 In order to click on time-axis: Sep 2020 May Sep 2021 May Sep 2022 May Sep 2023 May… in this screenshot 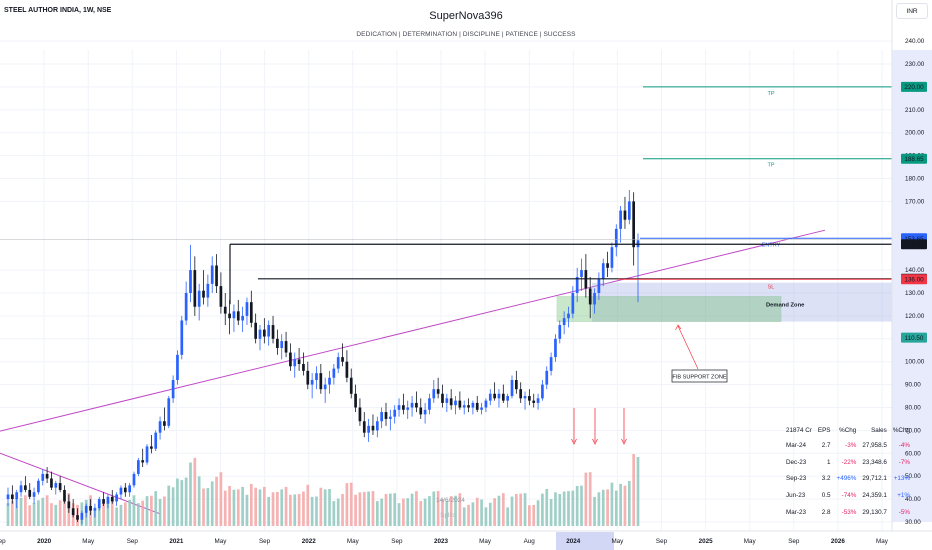, I will do `click(466, 537)`.